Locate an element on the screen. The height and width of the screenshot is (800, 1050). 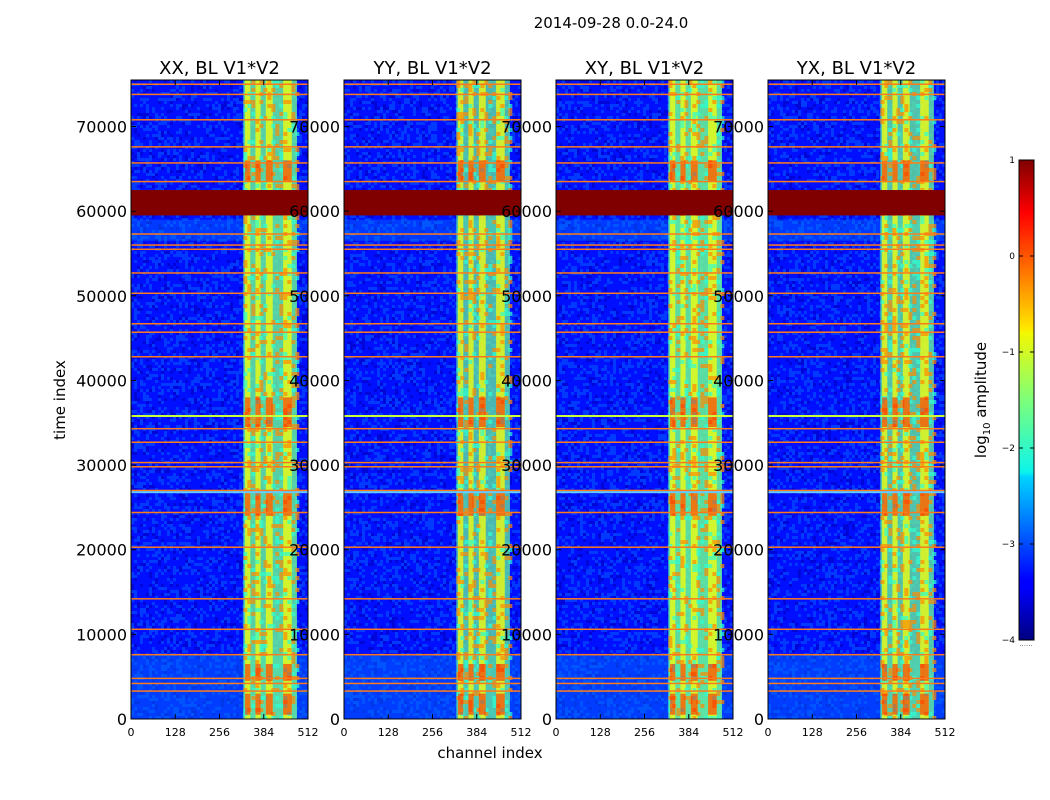
y-axis-label: time index is located at coordinates (60, 400).